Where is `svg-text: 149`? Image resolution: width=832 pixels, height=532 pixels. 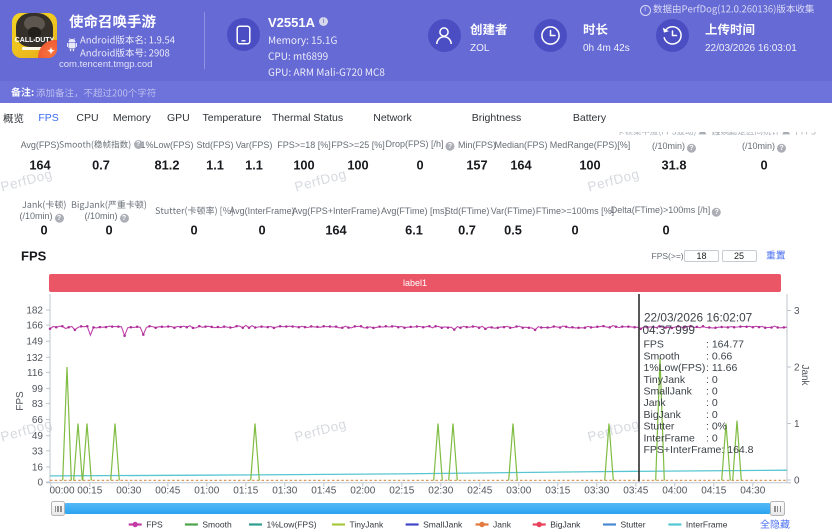
svg-text: 149 is located at coordinates (34, 342).